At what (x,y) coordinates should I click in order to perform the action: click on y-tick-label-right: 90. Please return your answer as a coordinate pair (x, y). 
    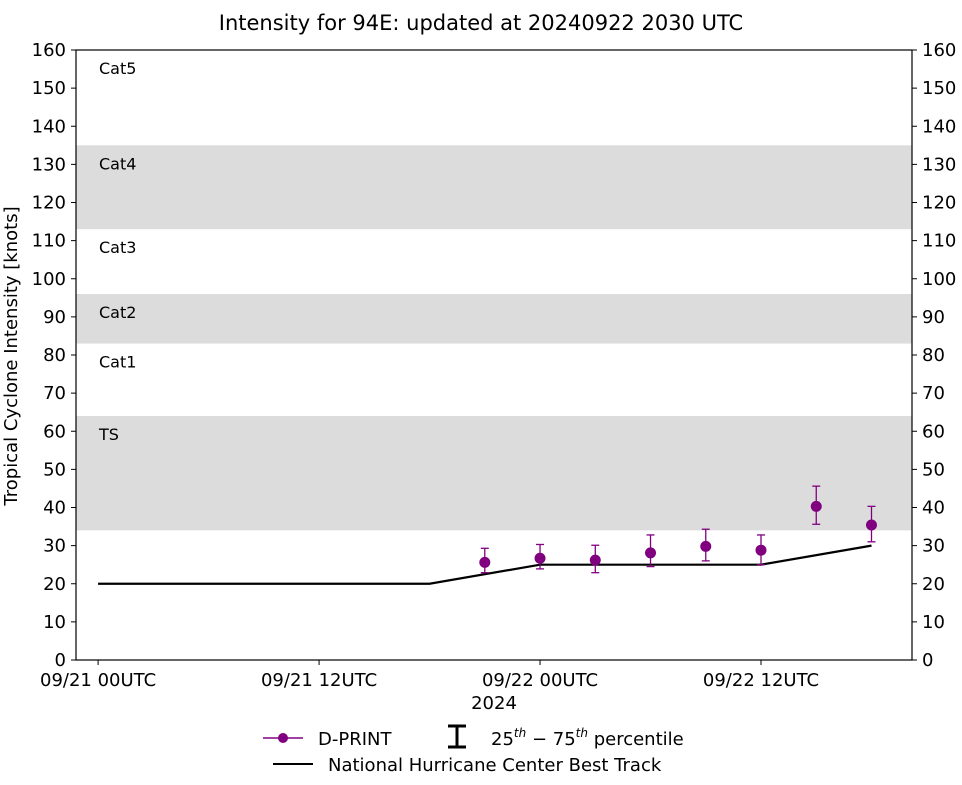
    Looking at the image, I should click on (933, 317).